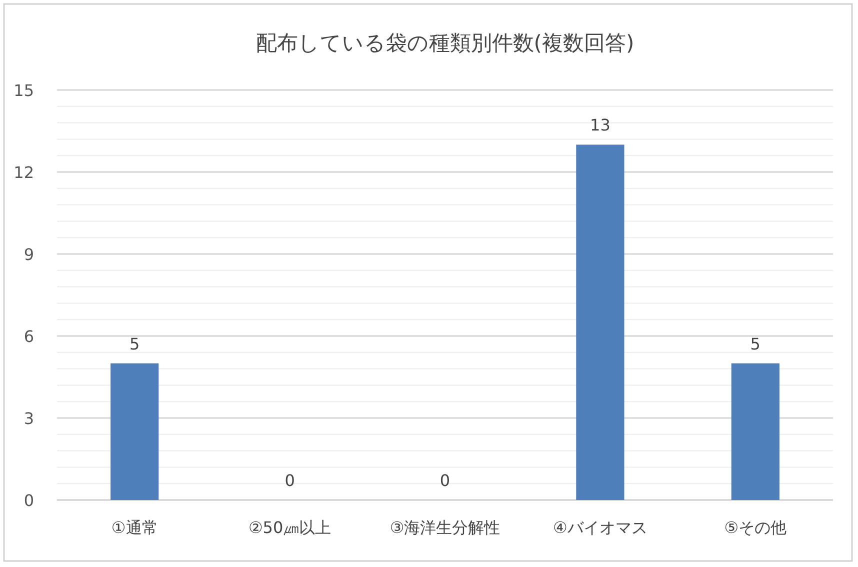  What do you see at coordinates (24, 90) in the screenshot?
I see `y-tick-label: 15` at bounding box center [24, 90].